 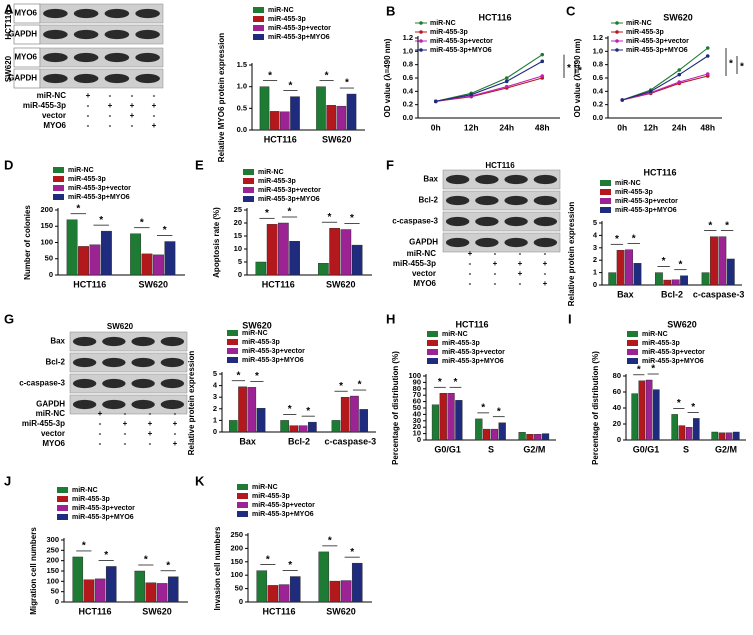 I want to click on condition-label: miR-455-3p, so click(x=44, y=105).